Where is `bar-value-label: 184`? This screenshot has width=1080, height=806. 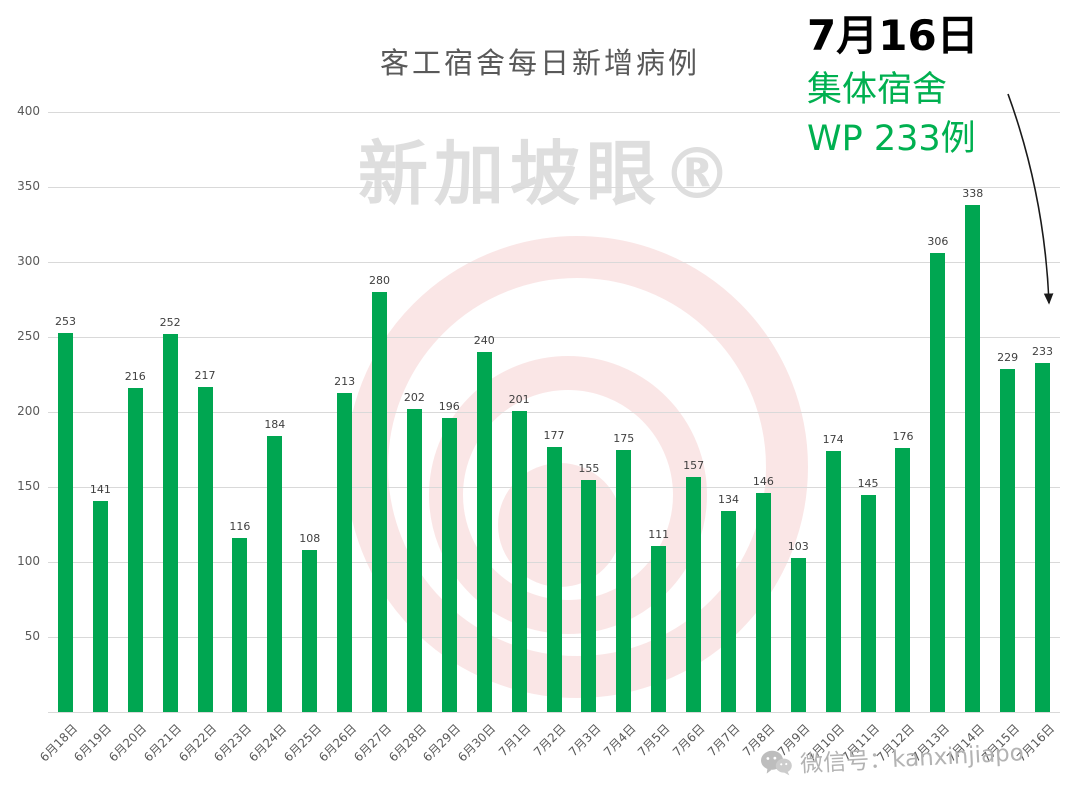
bar-value-label: 184 is located at coordinates (275, 424).